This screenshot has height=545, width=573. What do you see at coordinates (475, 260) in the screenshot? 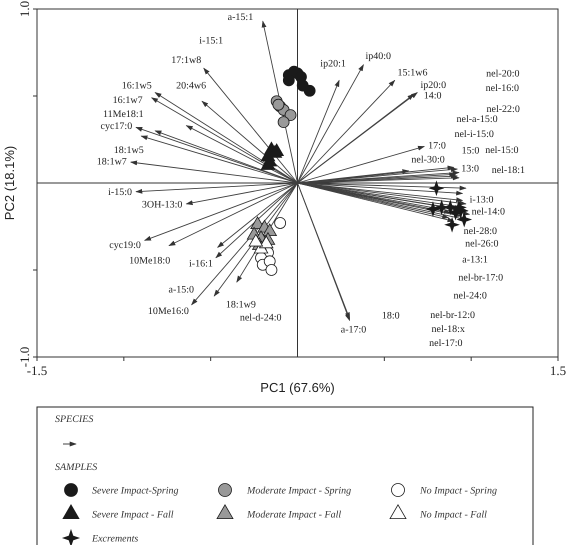
I see `annotation: a-13:1` at bounding box center [475, 260].